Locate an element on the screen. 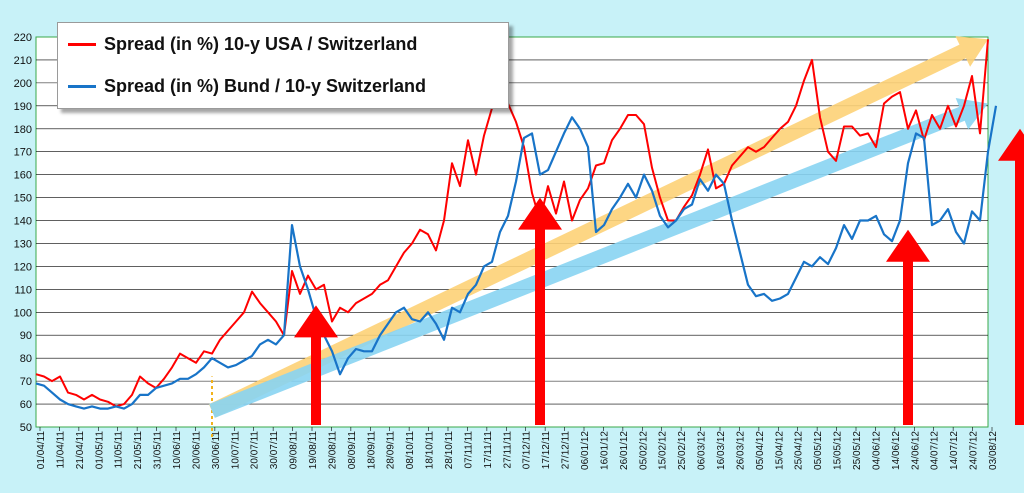  legend-label-usa: Spread (in %) 10-y USA / Switzerland is located at coordinates (261, 43).